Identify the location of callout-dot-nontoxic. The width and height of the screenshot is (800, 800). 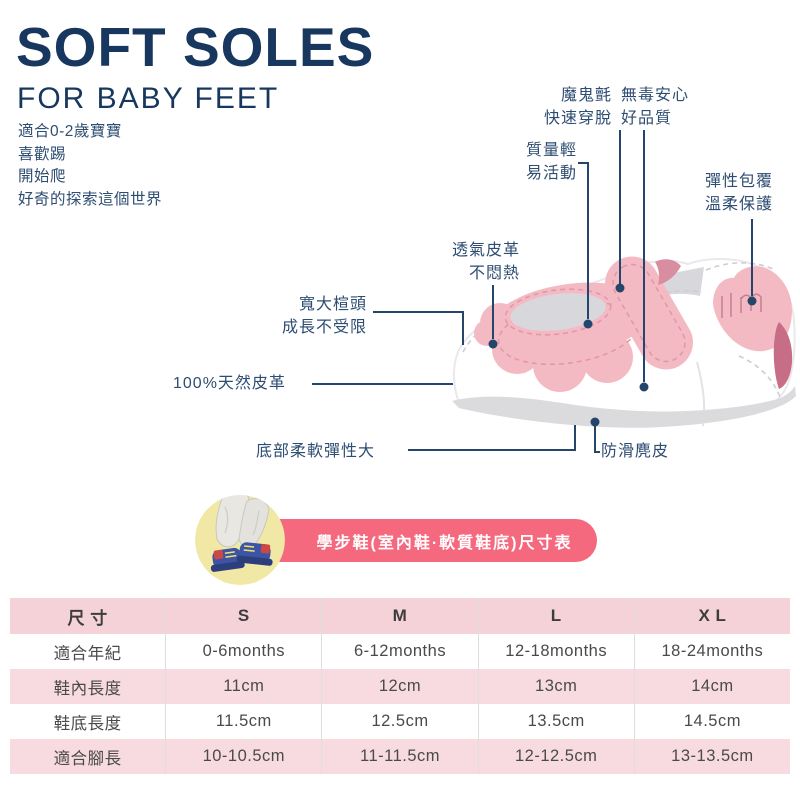
(644, 387).